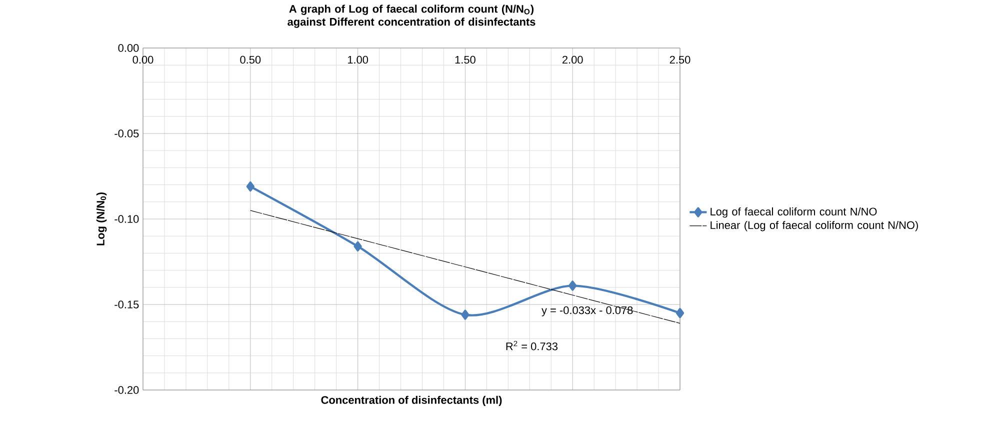 The width and height of the screenshot is (991, 421). Describe the element at coordinates (143, 60) in the screenshot. I see `x-tick-label: 0.00` at that location.